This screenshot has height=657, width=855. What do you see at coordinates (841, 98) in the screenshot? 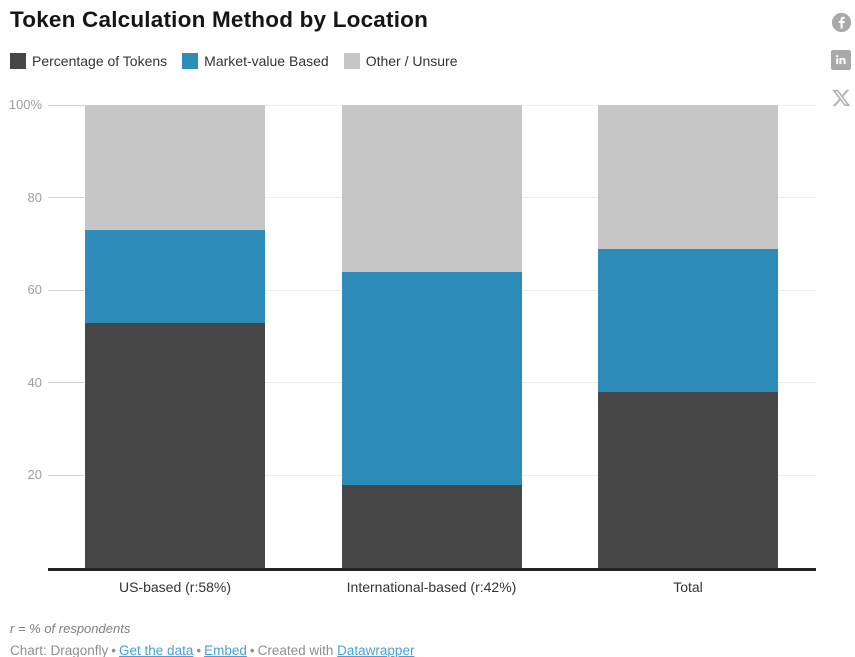
I see `x-share-icon` at bounding box center [841, 98].